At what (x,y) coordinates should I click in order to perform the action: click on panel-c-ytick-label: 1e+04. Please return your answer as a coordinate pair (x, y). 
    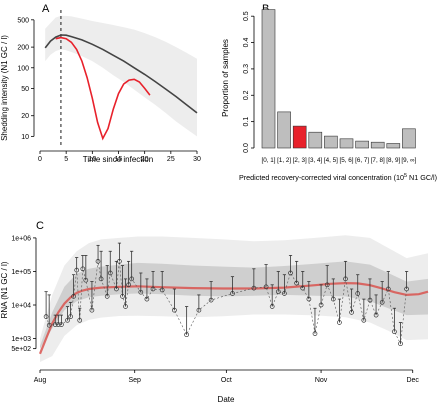
    Looking at the image, I should click on (21, 306).